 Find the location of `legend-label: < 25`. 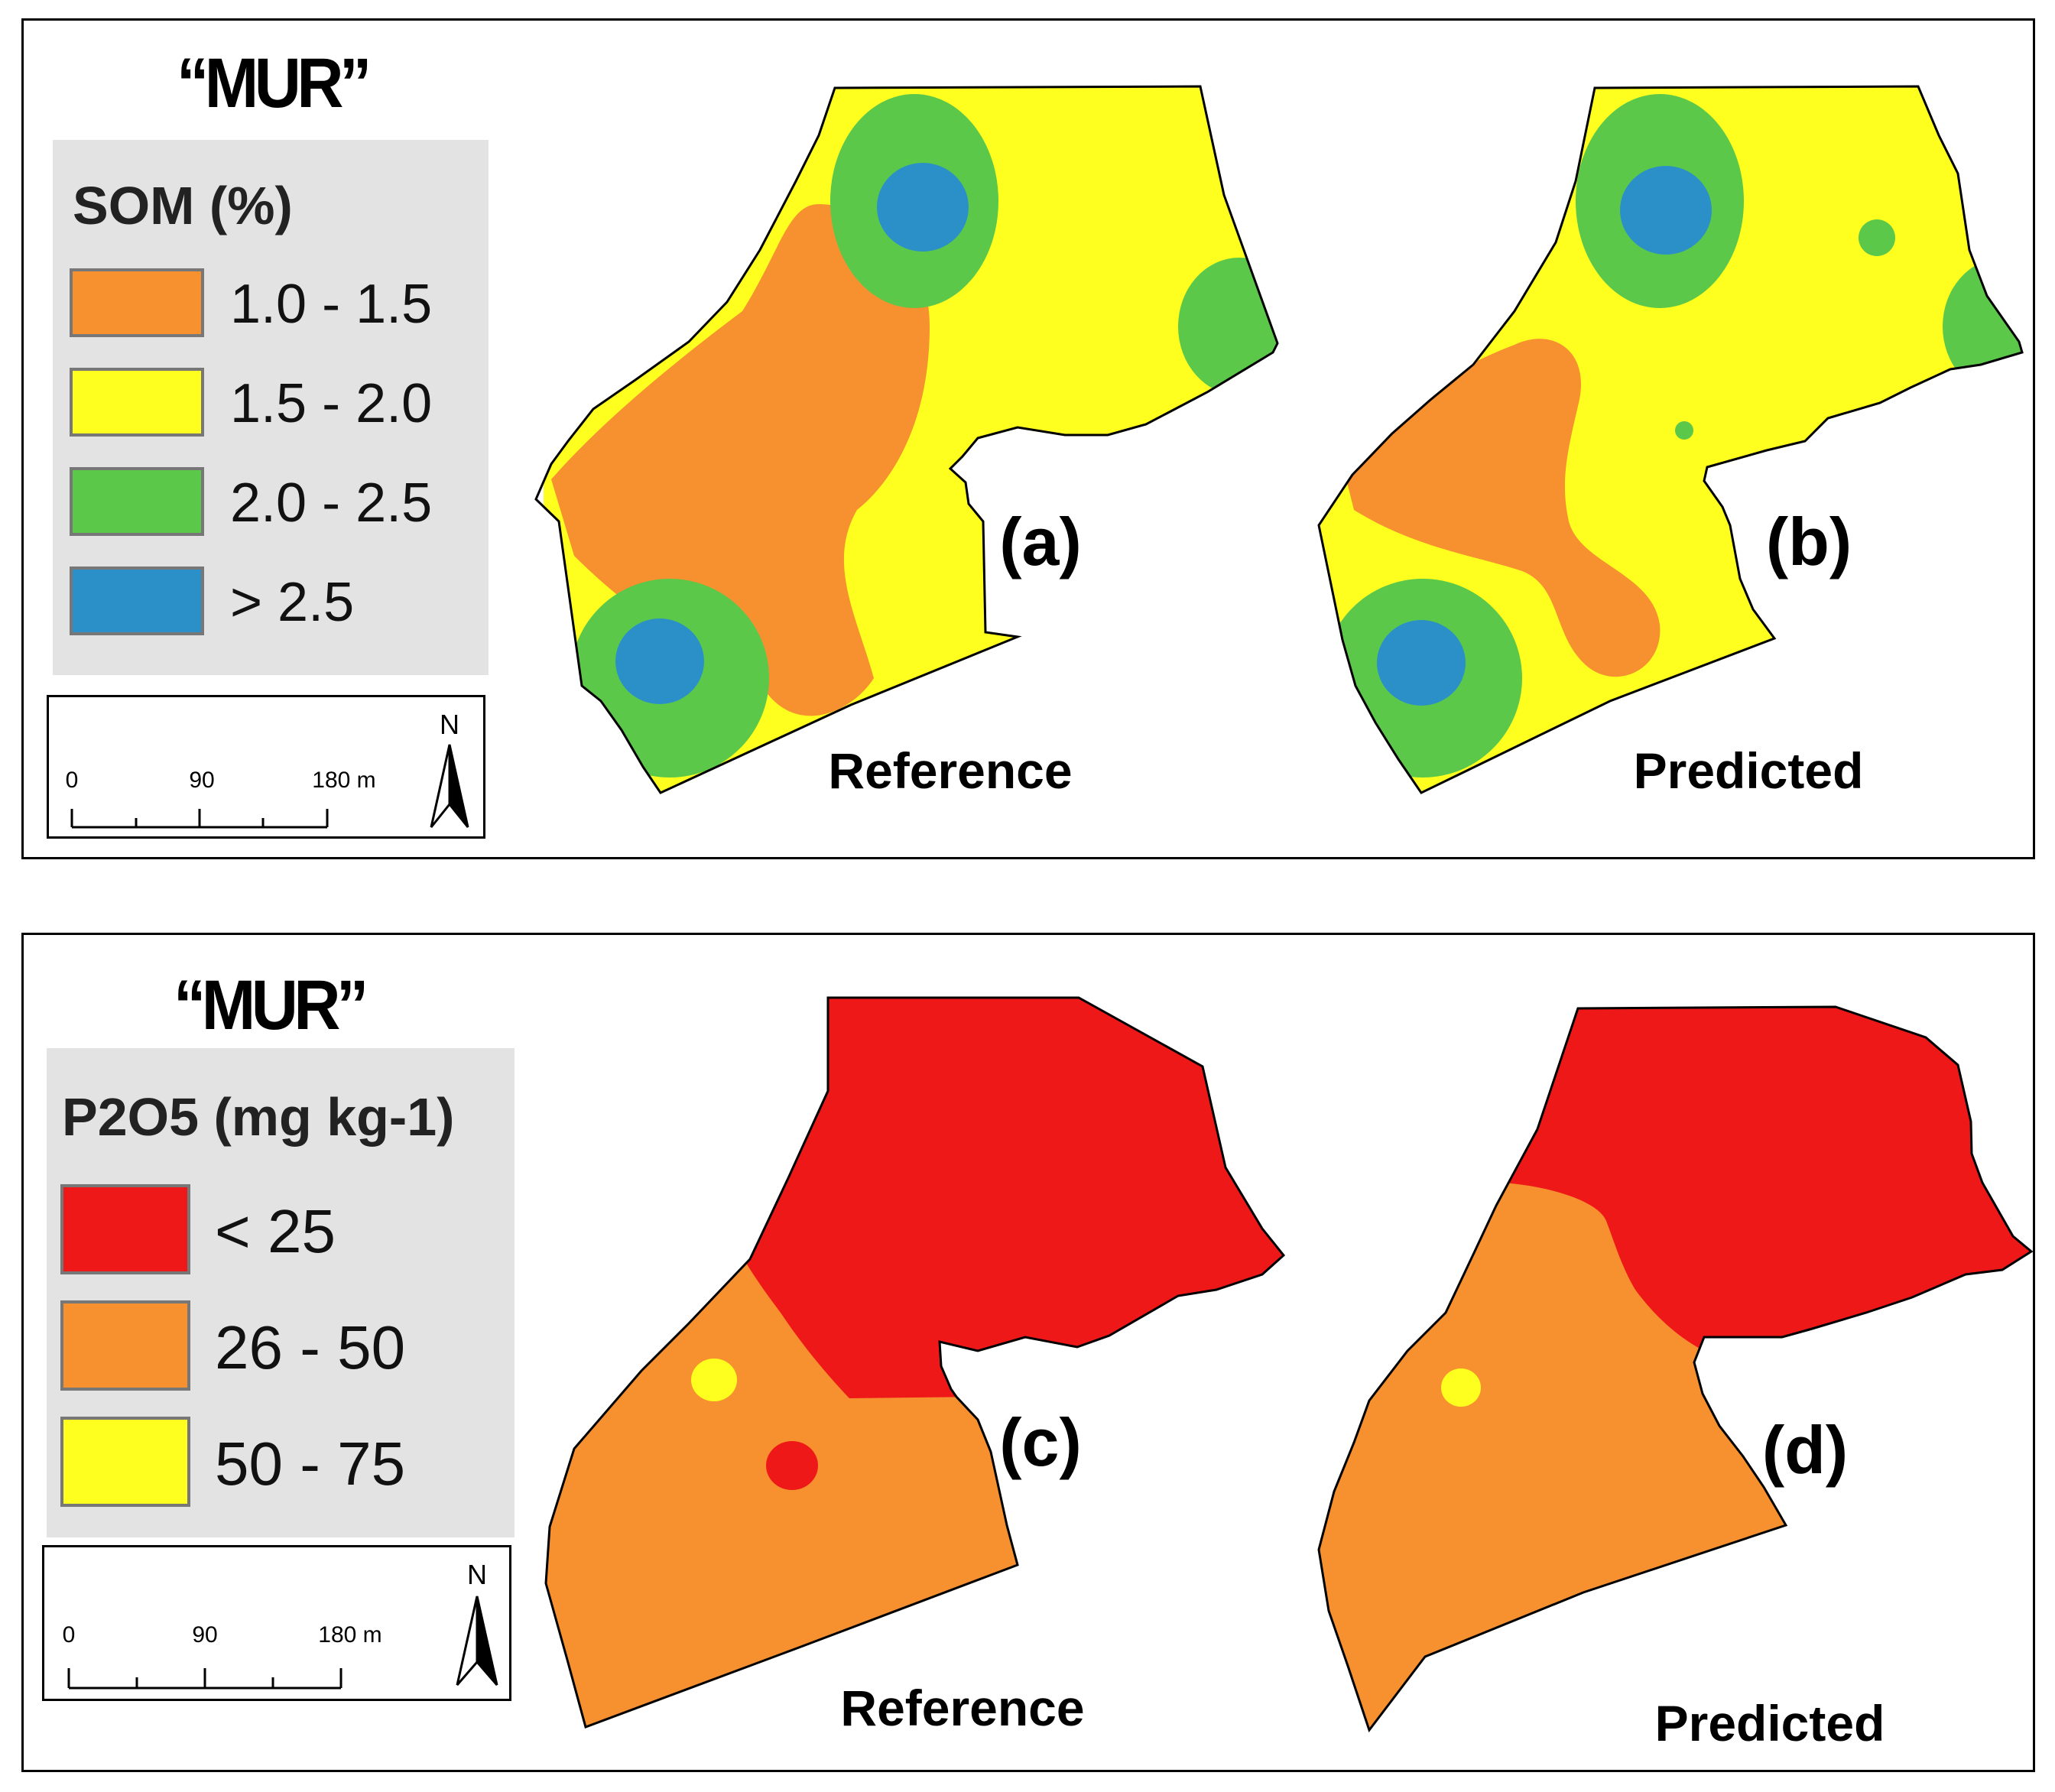

legend-label: < 25 is located at coordinates (275, 1231).